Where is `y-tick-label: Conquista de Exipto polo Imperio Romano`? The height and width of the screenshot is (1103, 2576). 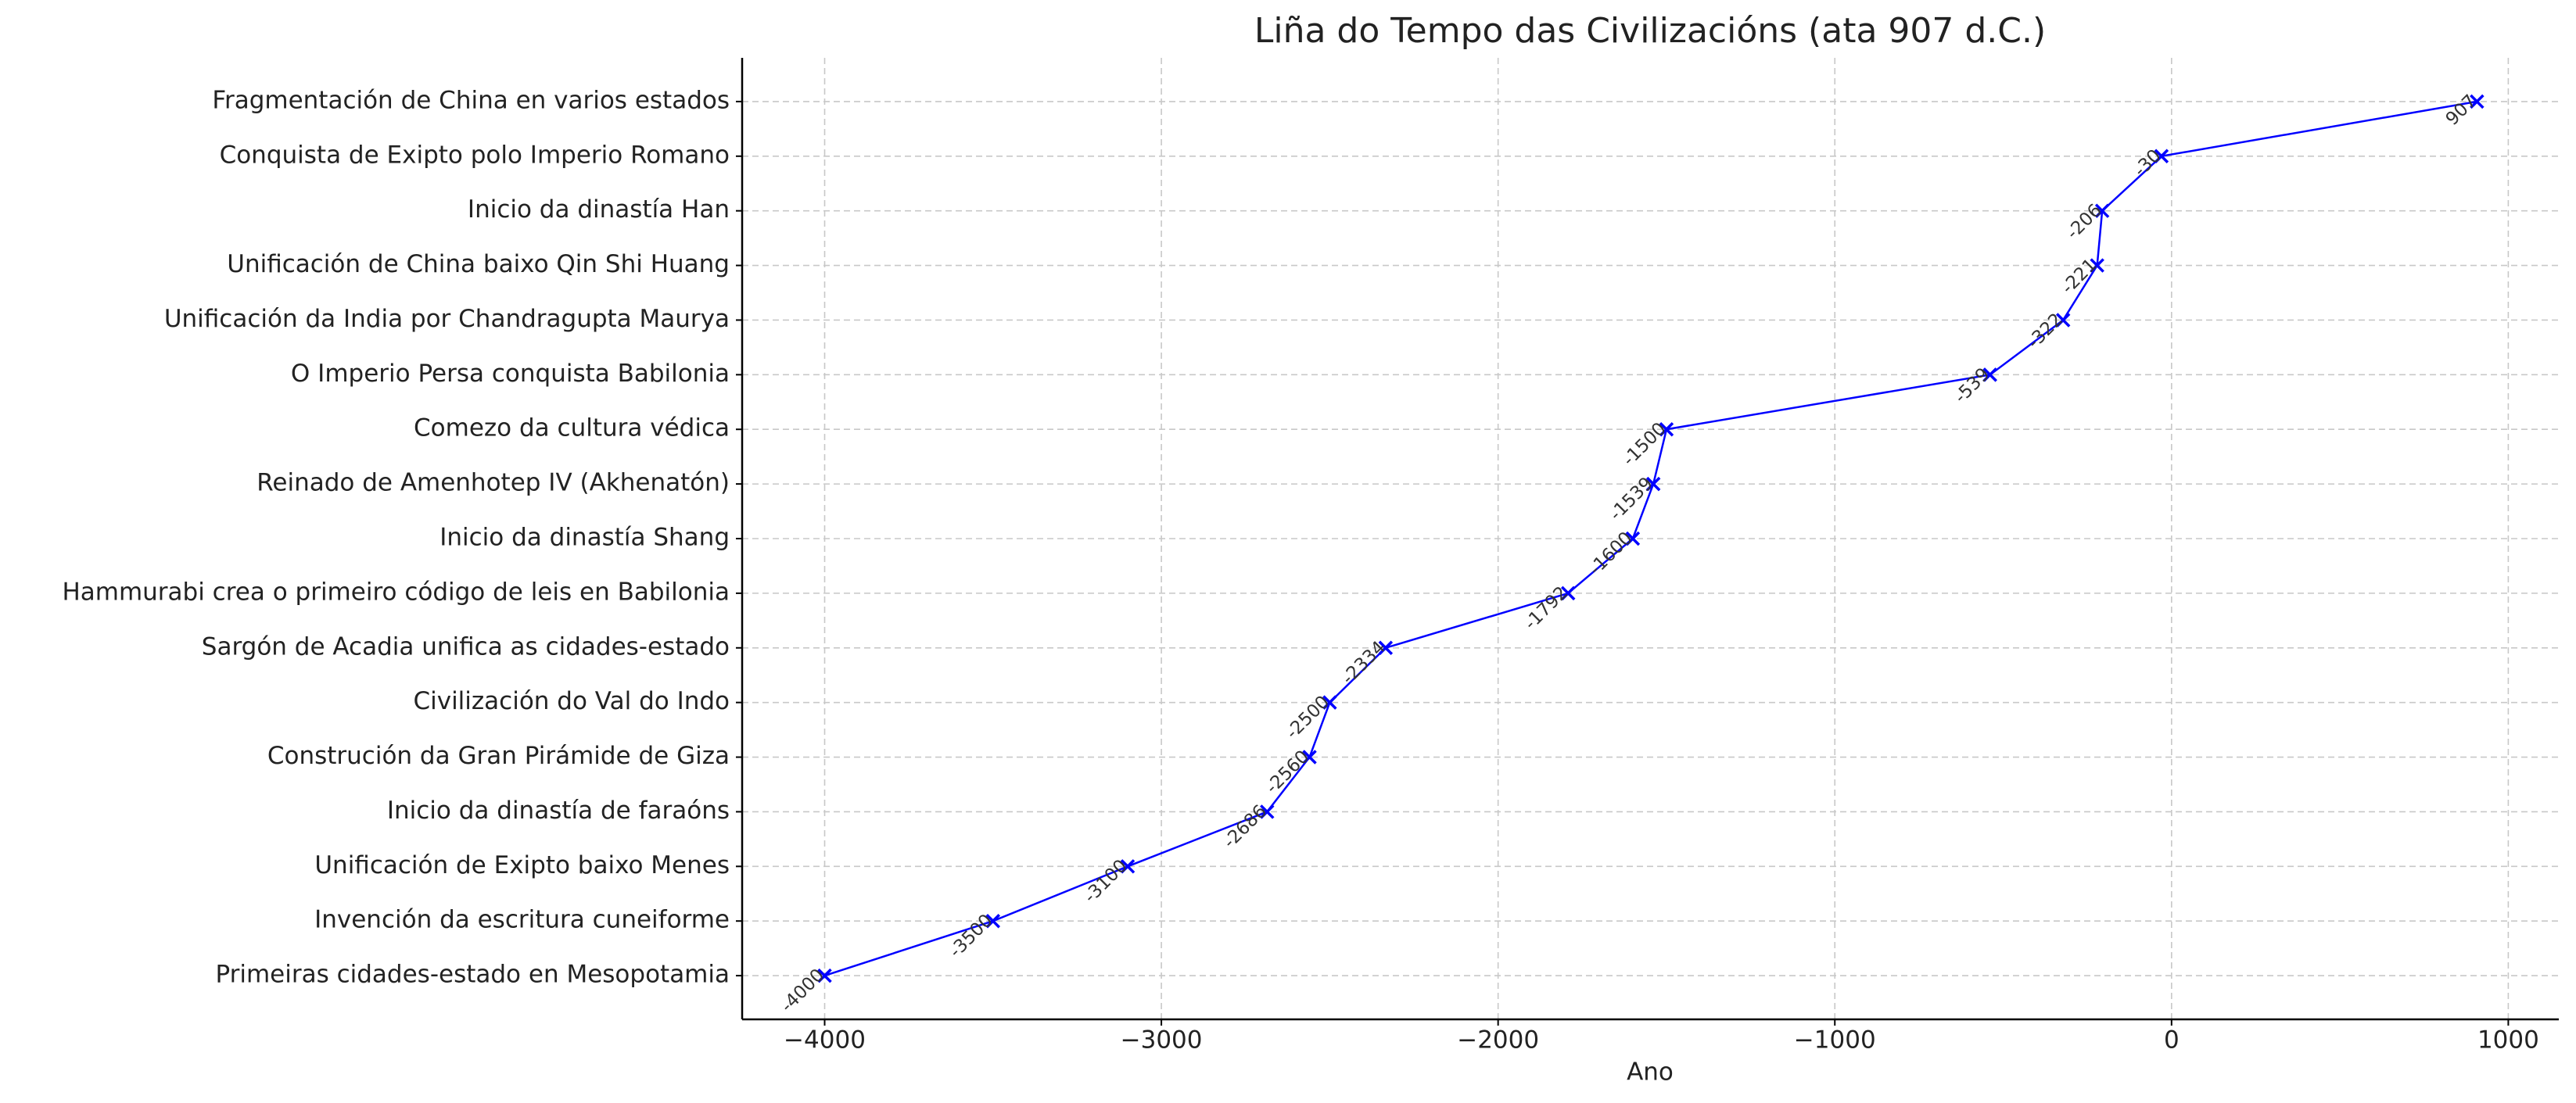 y-tick-label: Conquista de Exipto polo Imperio Romano is located at coordinates (475, 155).